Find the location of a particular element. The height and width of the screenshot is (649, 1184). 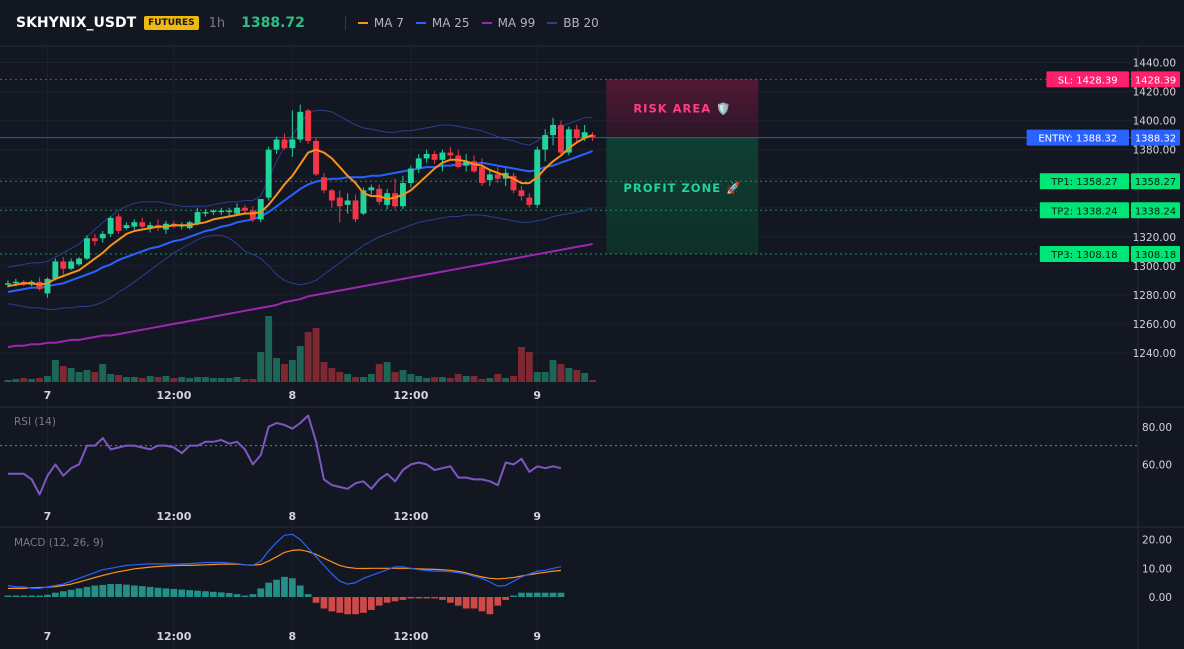

time-axis-macd: 7 12:00 8 12:00 9 is located at coordinates (292, 636).